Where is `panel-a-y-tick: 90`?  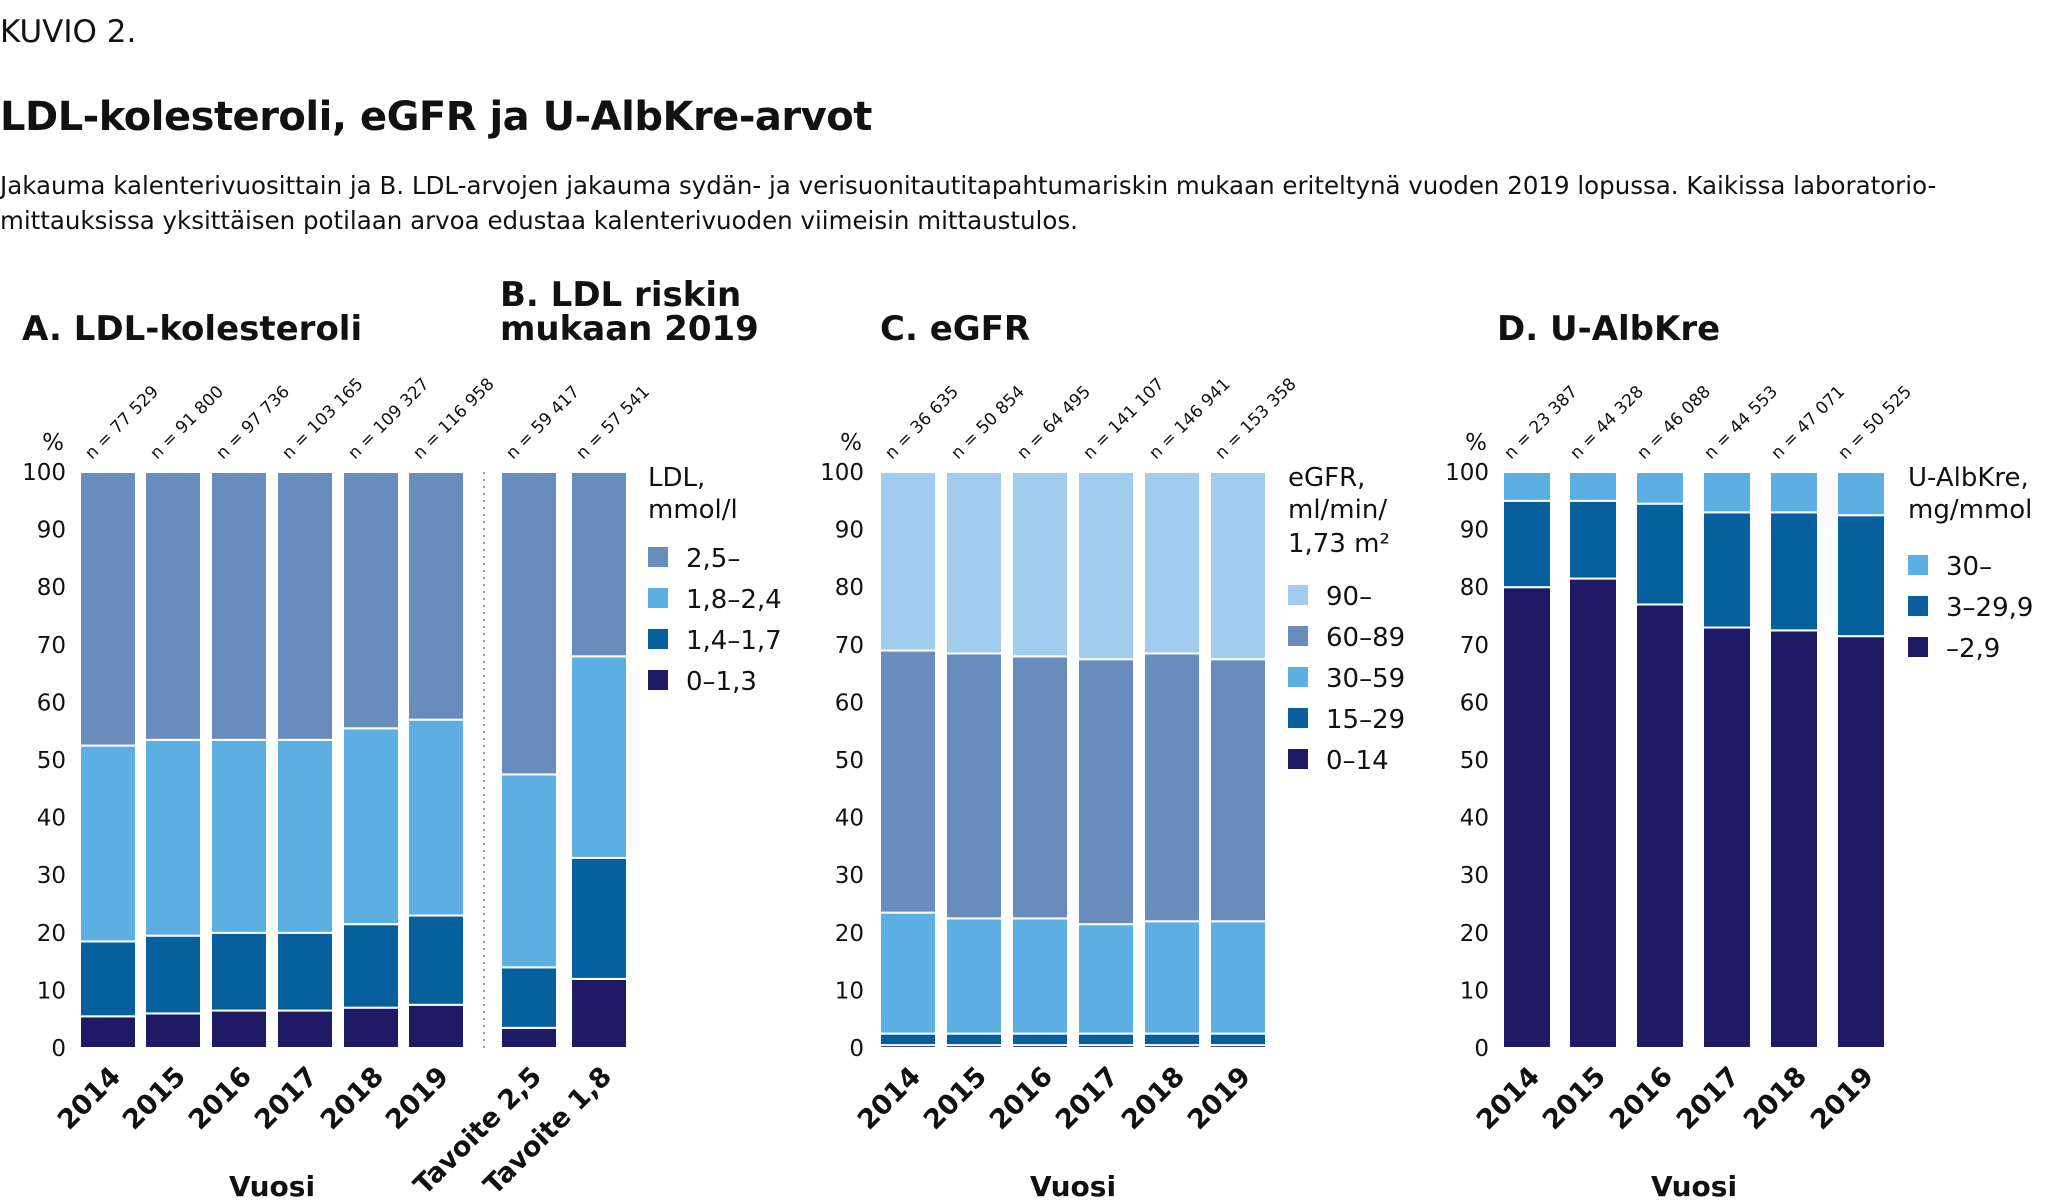 panel-a-y-tick: 90 is located at coordinates (51, 531).